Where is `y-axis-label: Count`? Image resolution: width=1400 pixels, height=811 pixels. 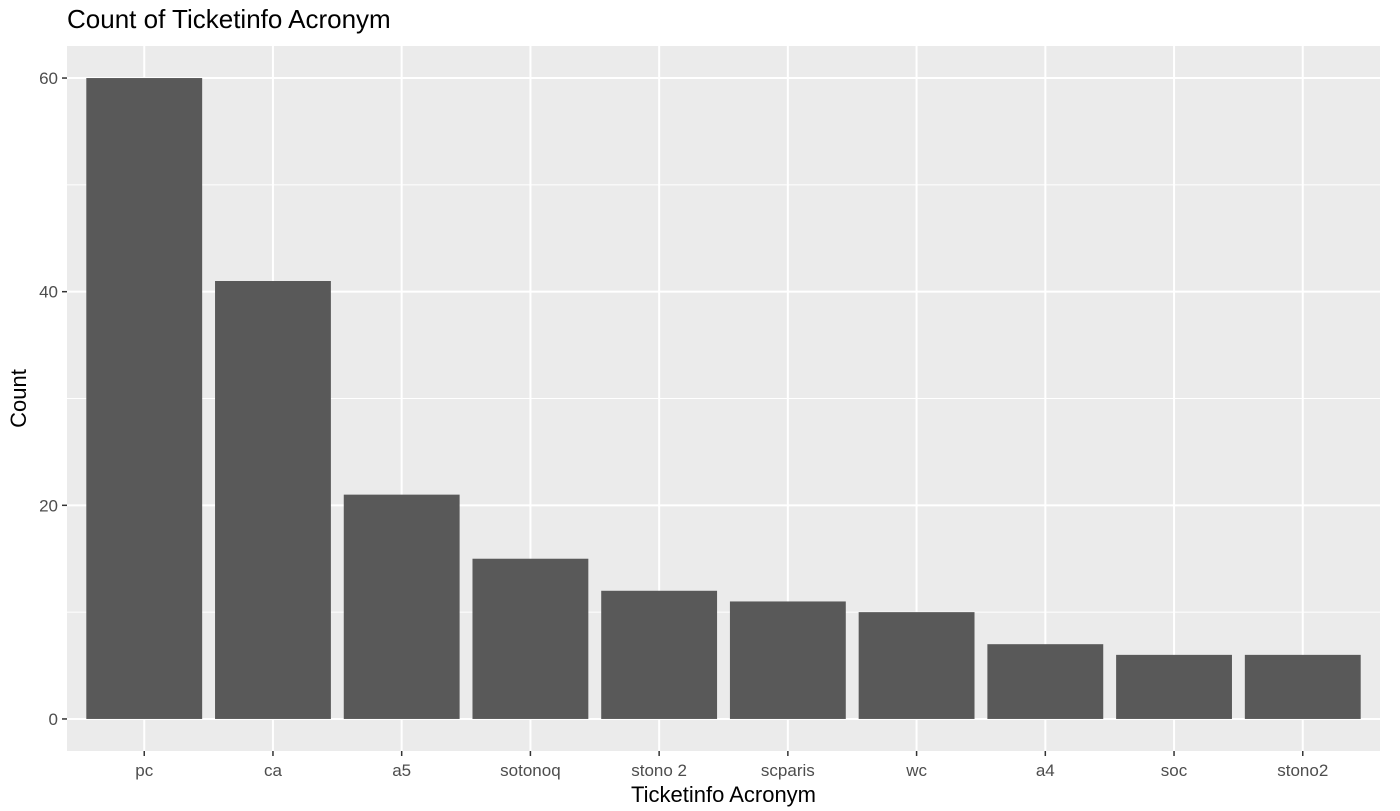
y-axis-label: Count is located at coordinates (18, 398).